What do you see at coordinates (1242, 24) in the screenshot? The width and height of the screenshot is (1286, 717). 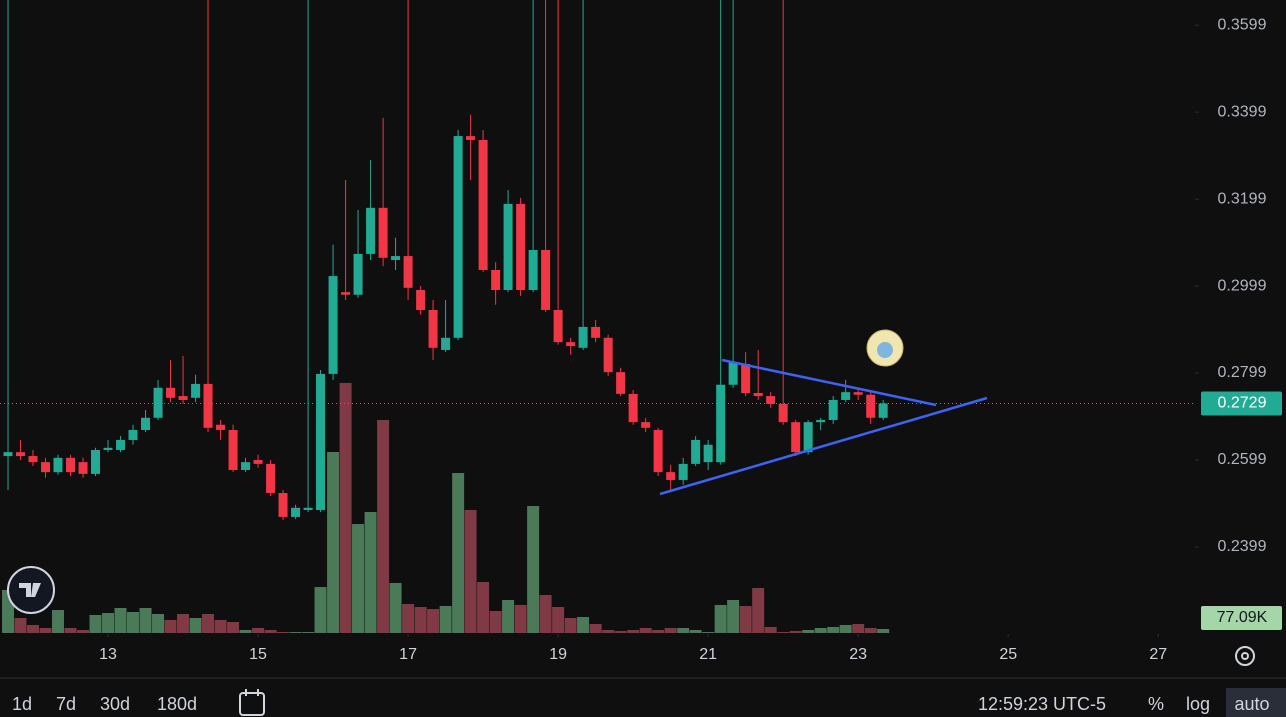 I see `y-tick-label: 0.3599` at bounding box center [1242, 24].